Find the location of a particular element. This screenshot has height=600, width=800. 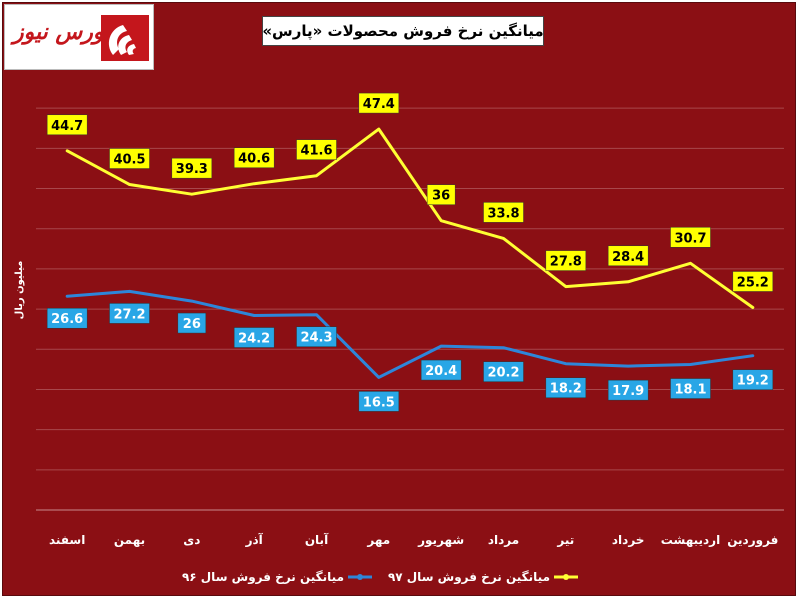

data-label-text: 25.2 is located at coordinates (753, 282).